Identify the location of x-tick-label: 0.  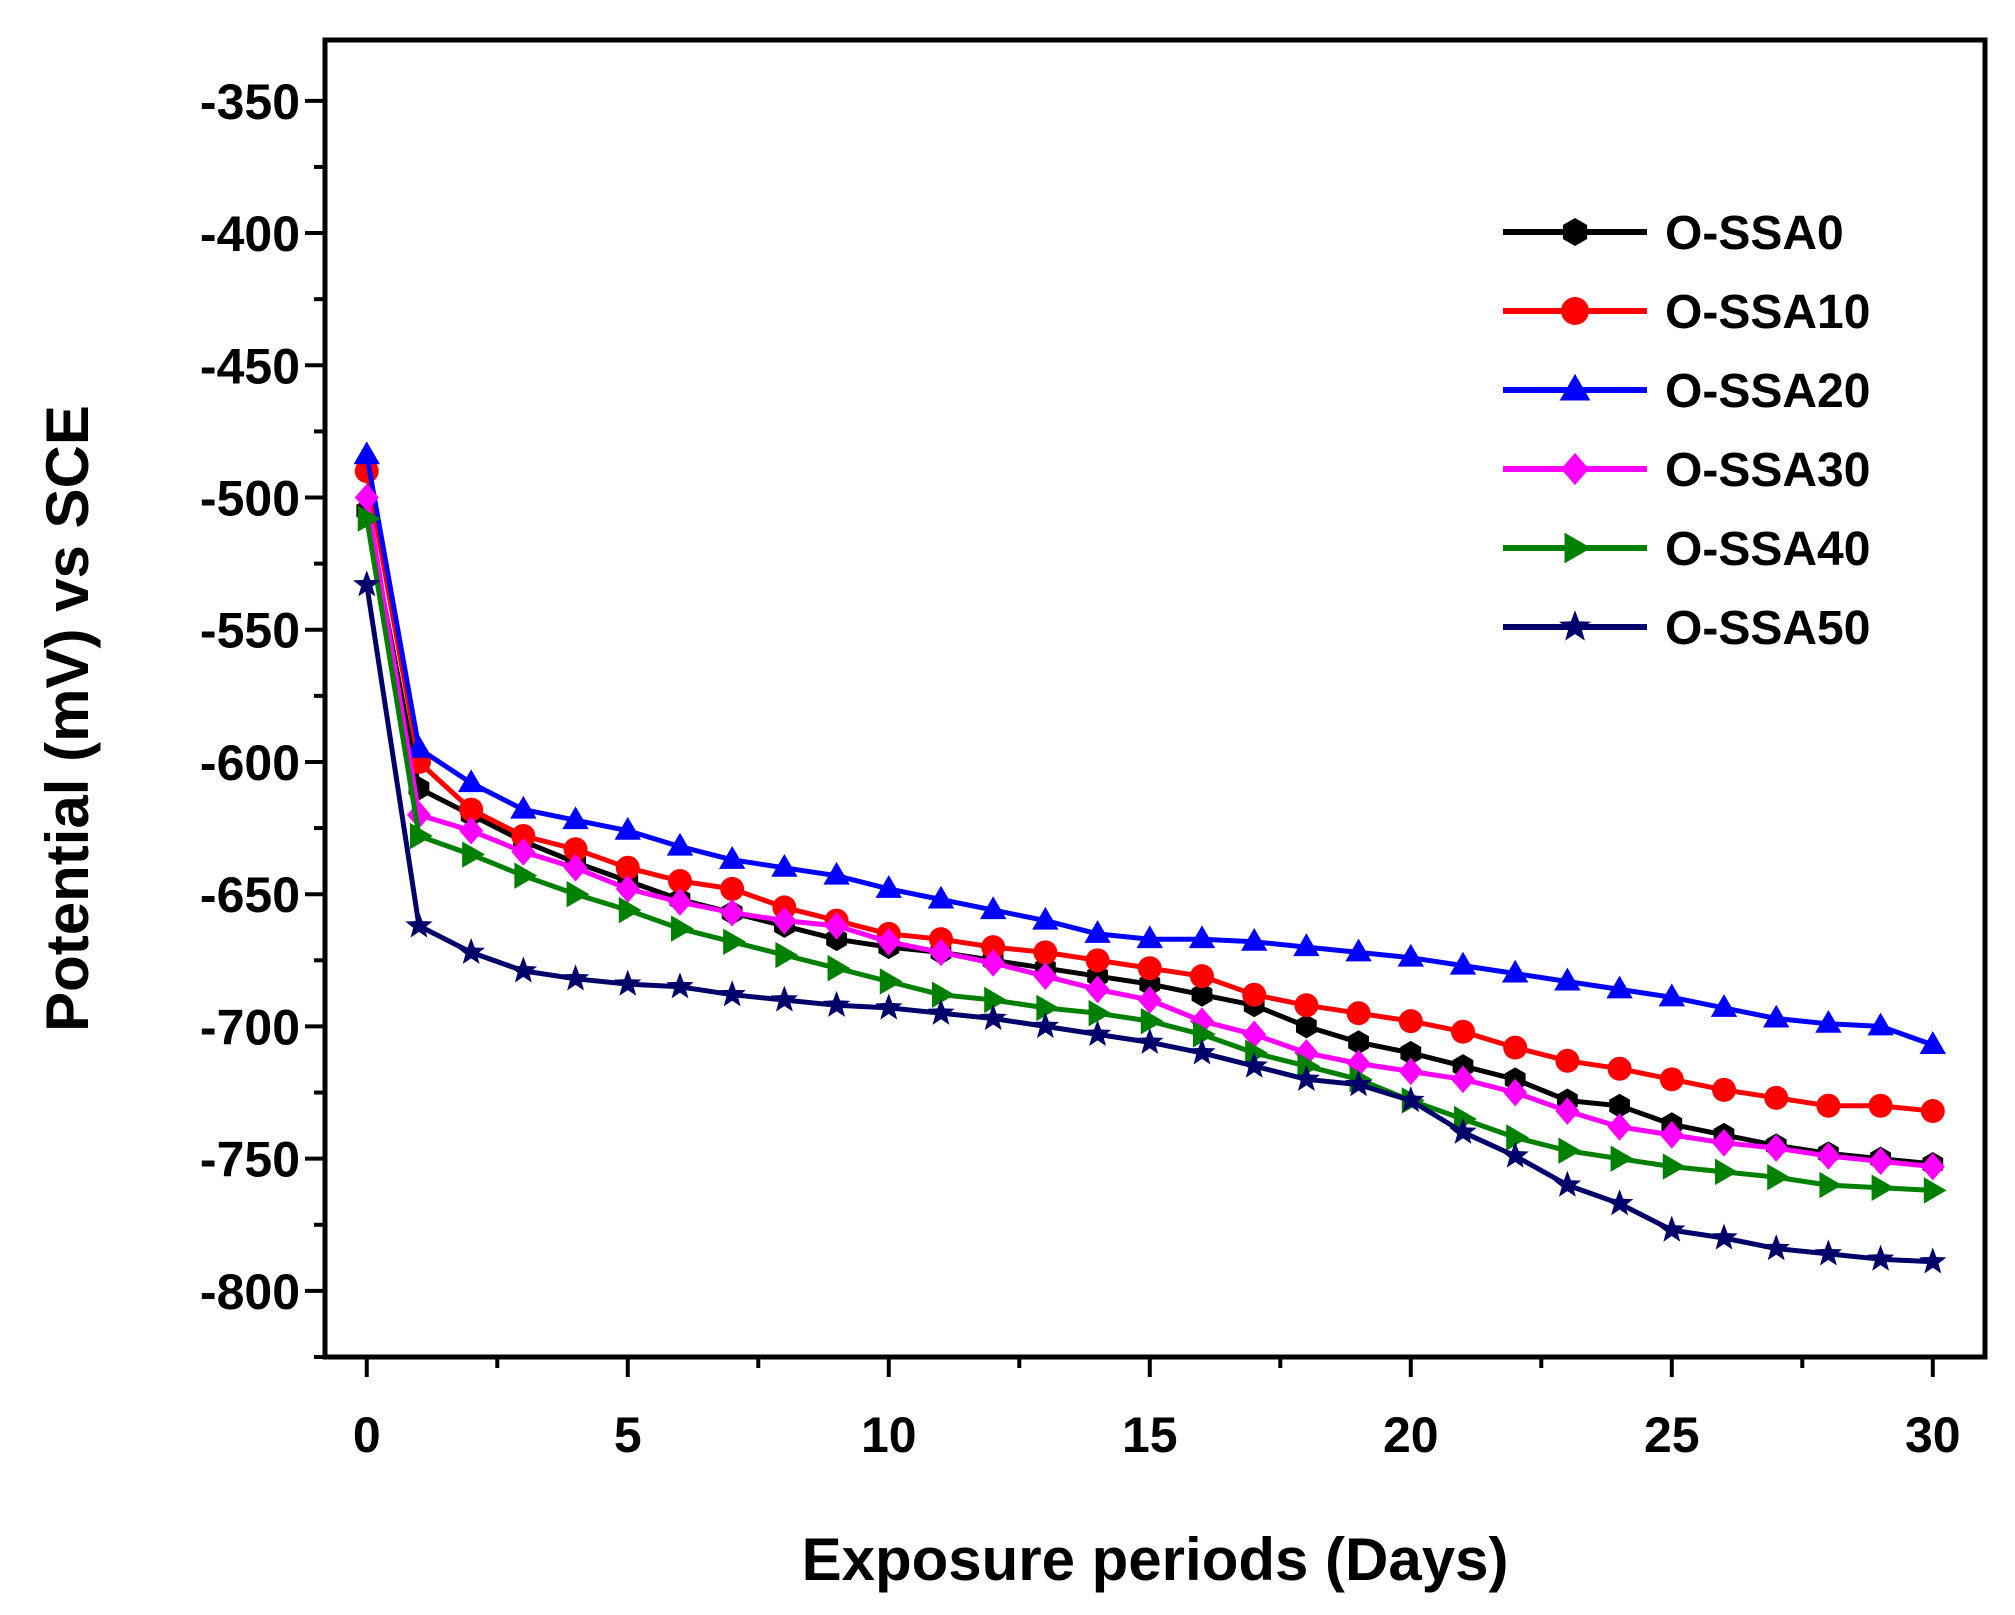
(367, 1435).